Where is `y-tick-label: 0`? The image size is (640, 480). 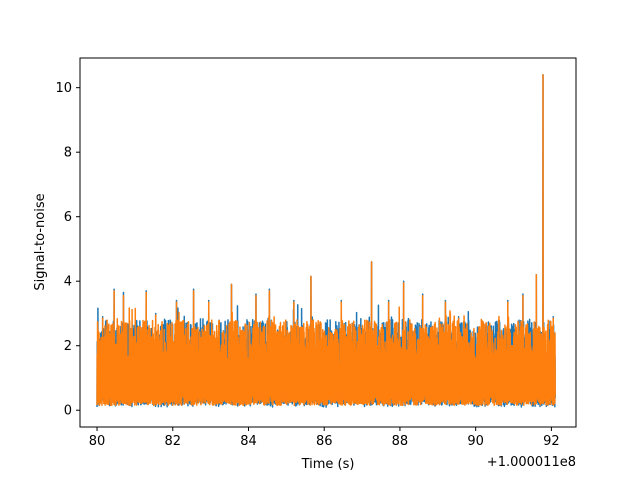 y-tick-label: 0 is located at coordinates (68, 411).